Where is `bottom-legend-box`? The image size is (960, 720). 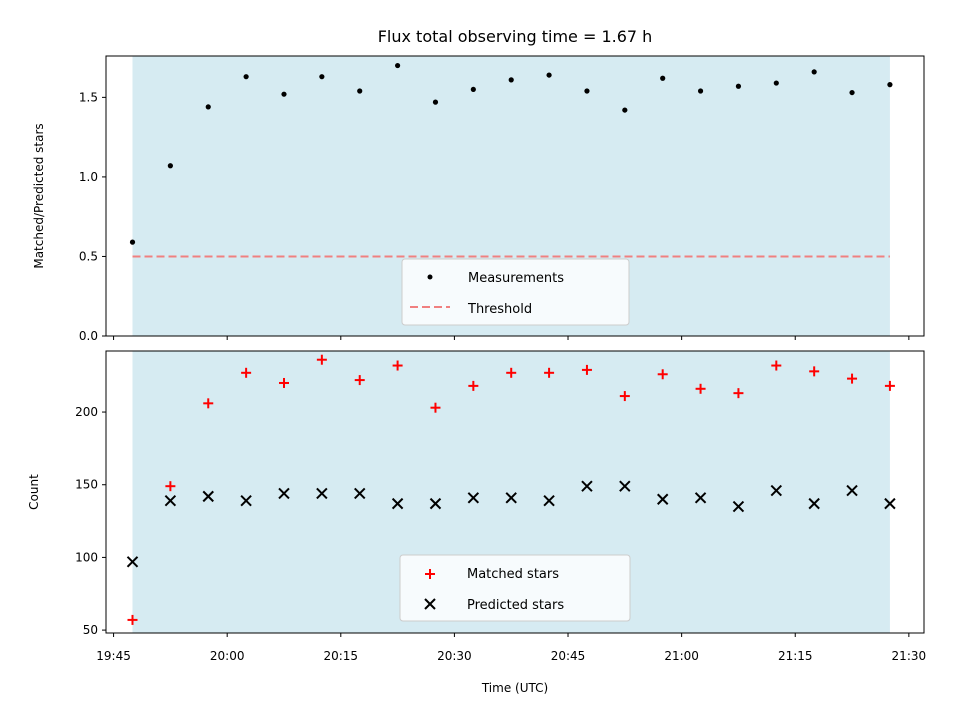 bottom-legend-box is located at coordinates (515, 588).